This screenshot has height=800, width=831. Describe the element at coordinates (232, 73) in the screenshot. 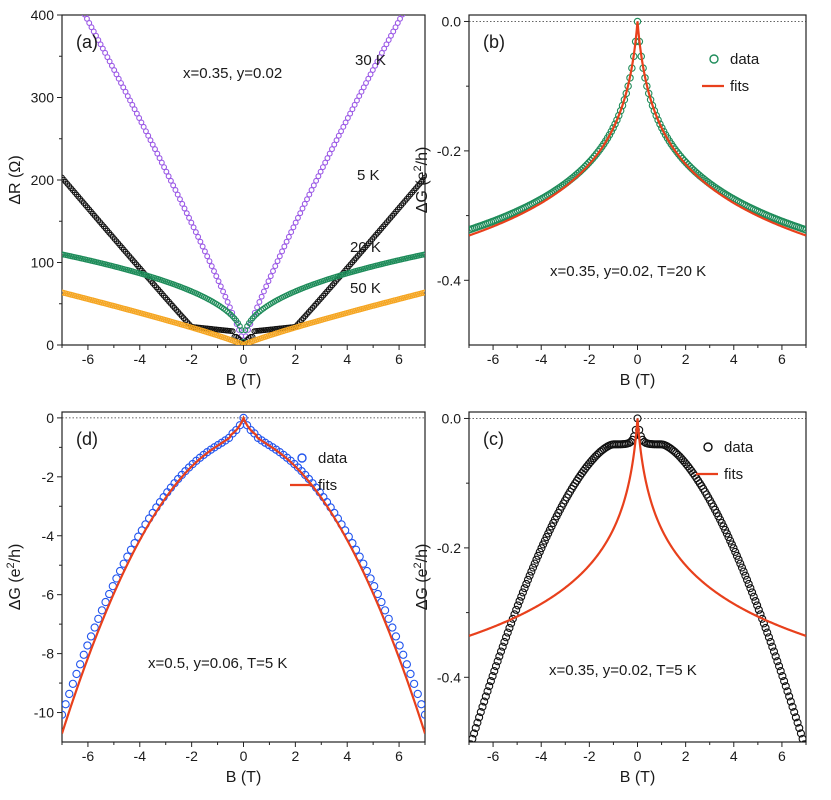

I see `annotation-text: x=0.35, y=0.02` at that location.